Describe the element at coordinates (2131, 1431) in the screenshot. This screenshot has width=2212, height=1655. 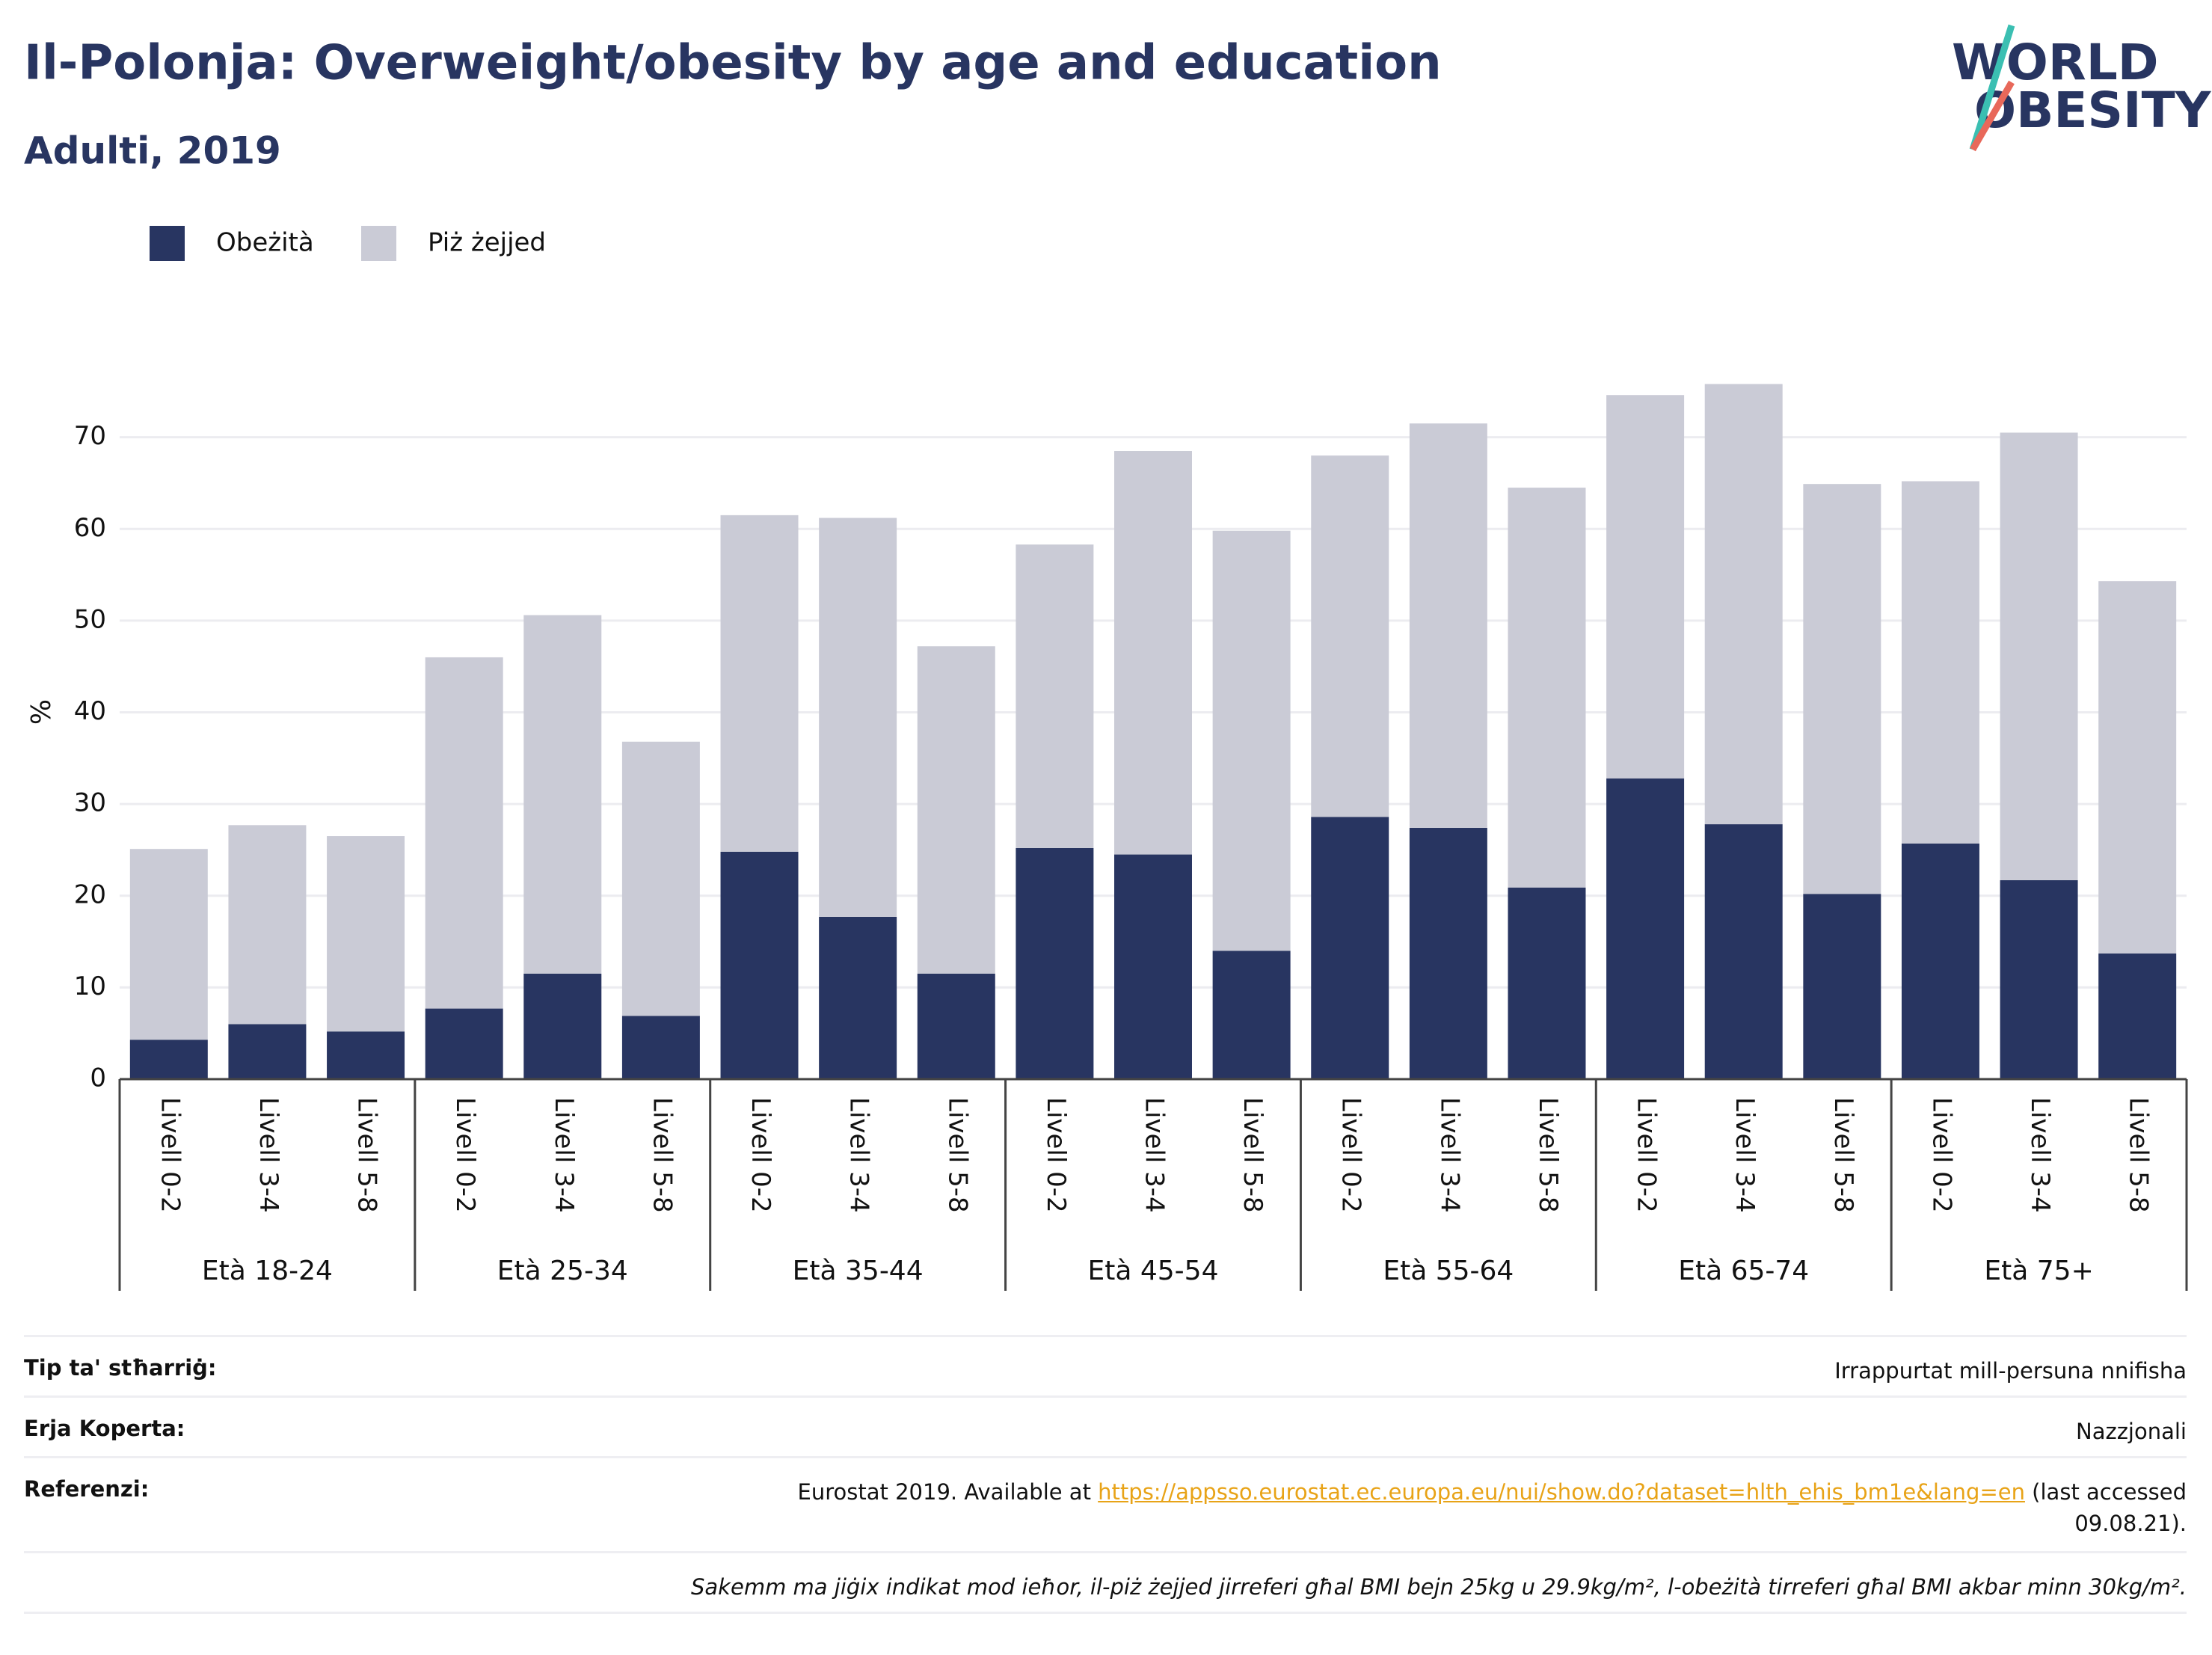
I see `footer-value: Nazzjonali` at that location.